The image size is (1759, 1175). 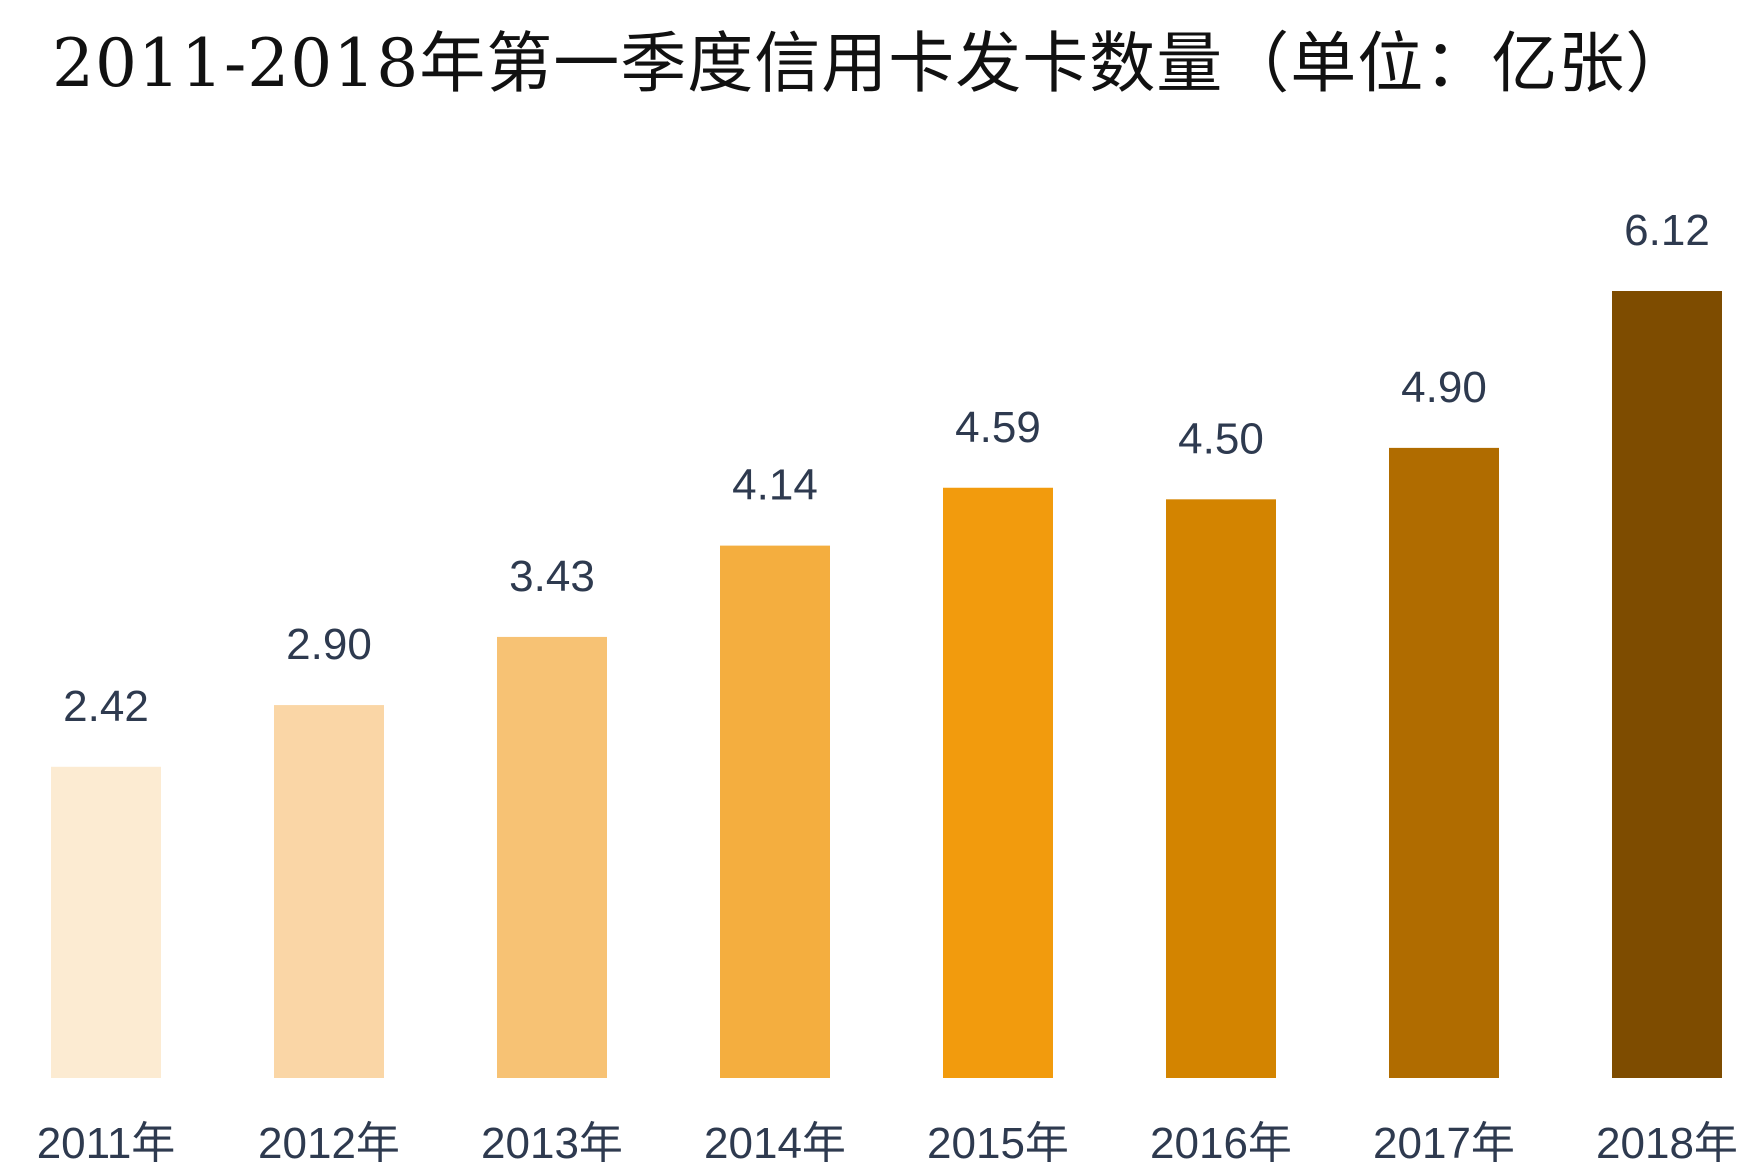 What do you see at coordinates (775, 485) in the screenshot?
I see `value-label-3: 4.14` at bounding box center [775, 485].